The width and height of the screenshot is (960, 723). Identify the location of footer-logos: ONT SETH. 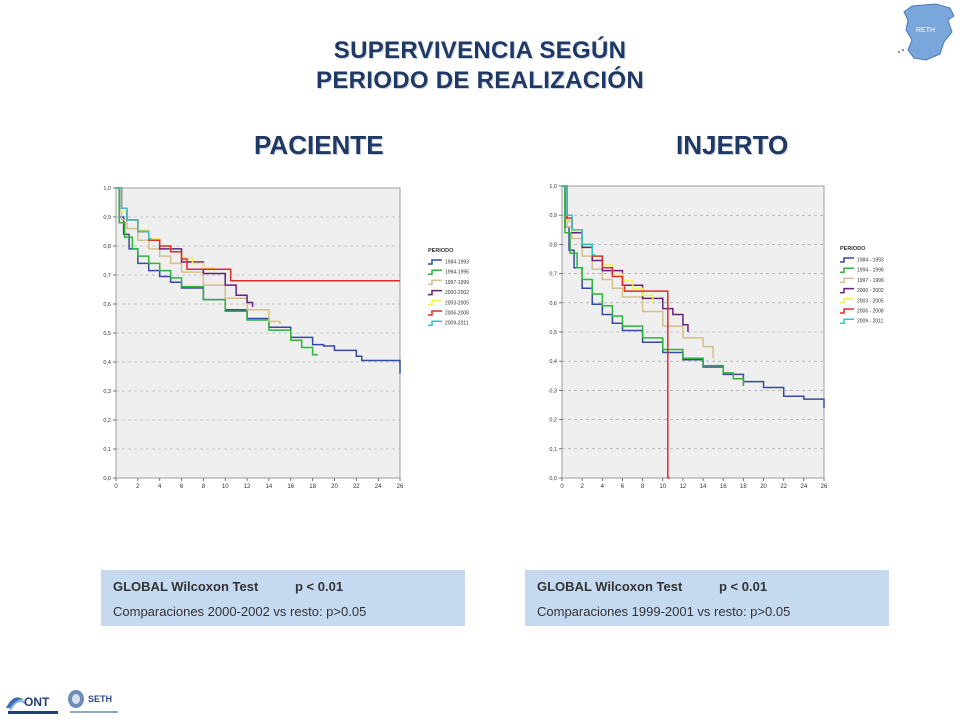
(64, 704).